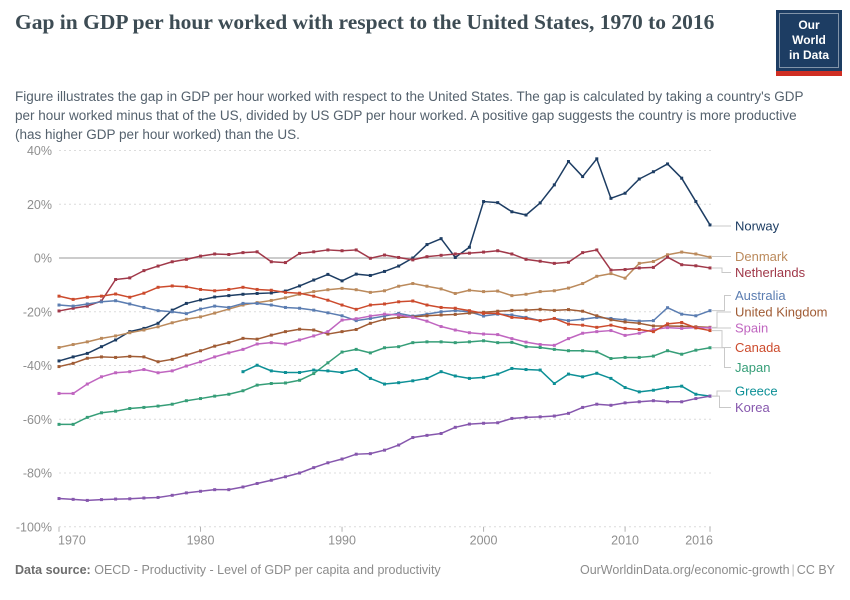  I want to click on legend-label-united-kingdom: United Kingdom, so click(781, 312).